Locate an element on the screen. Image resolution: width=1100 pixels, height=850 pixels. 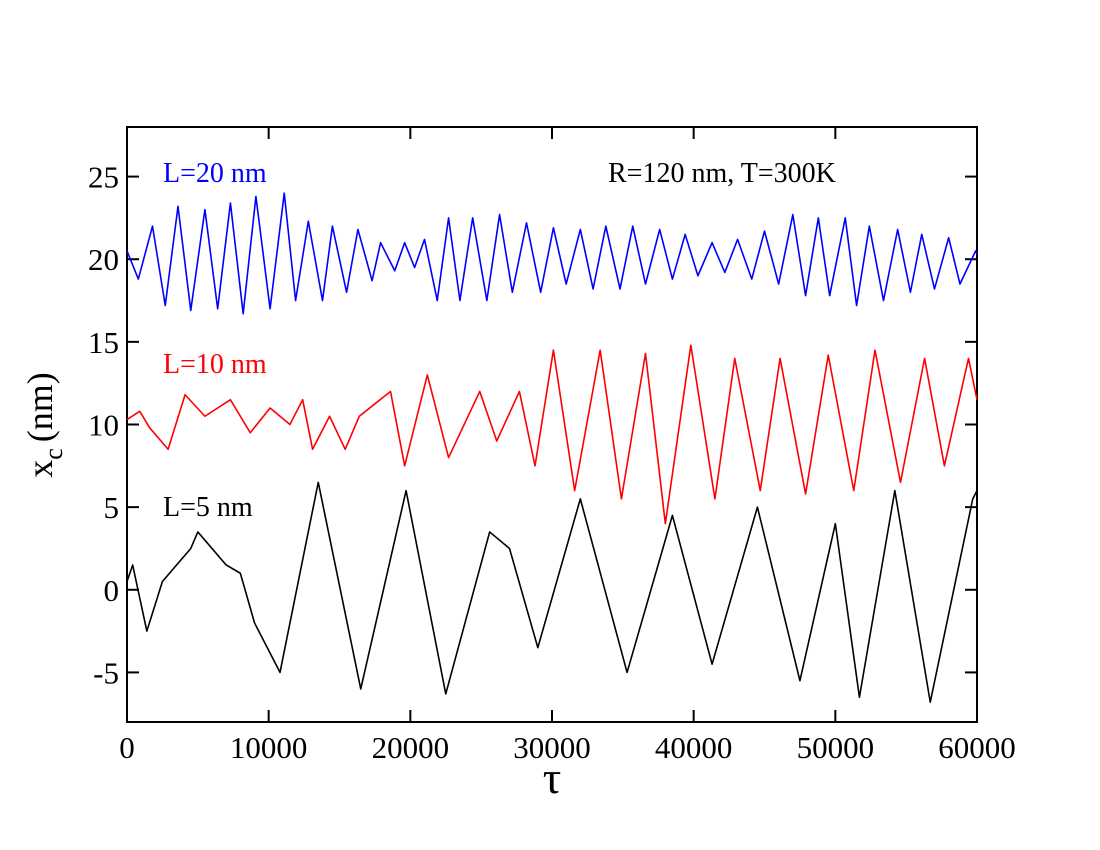
x-axis-label: τ is located at coordinates (552, 777).